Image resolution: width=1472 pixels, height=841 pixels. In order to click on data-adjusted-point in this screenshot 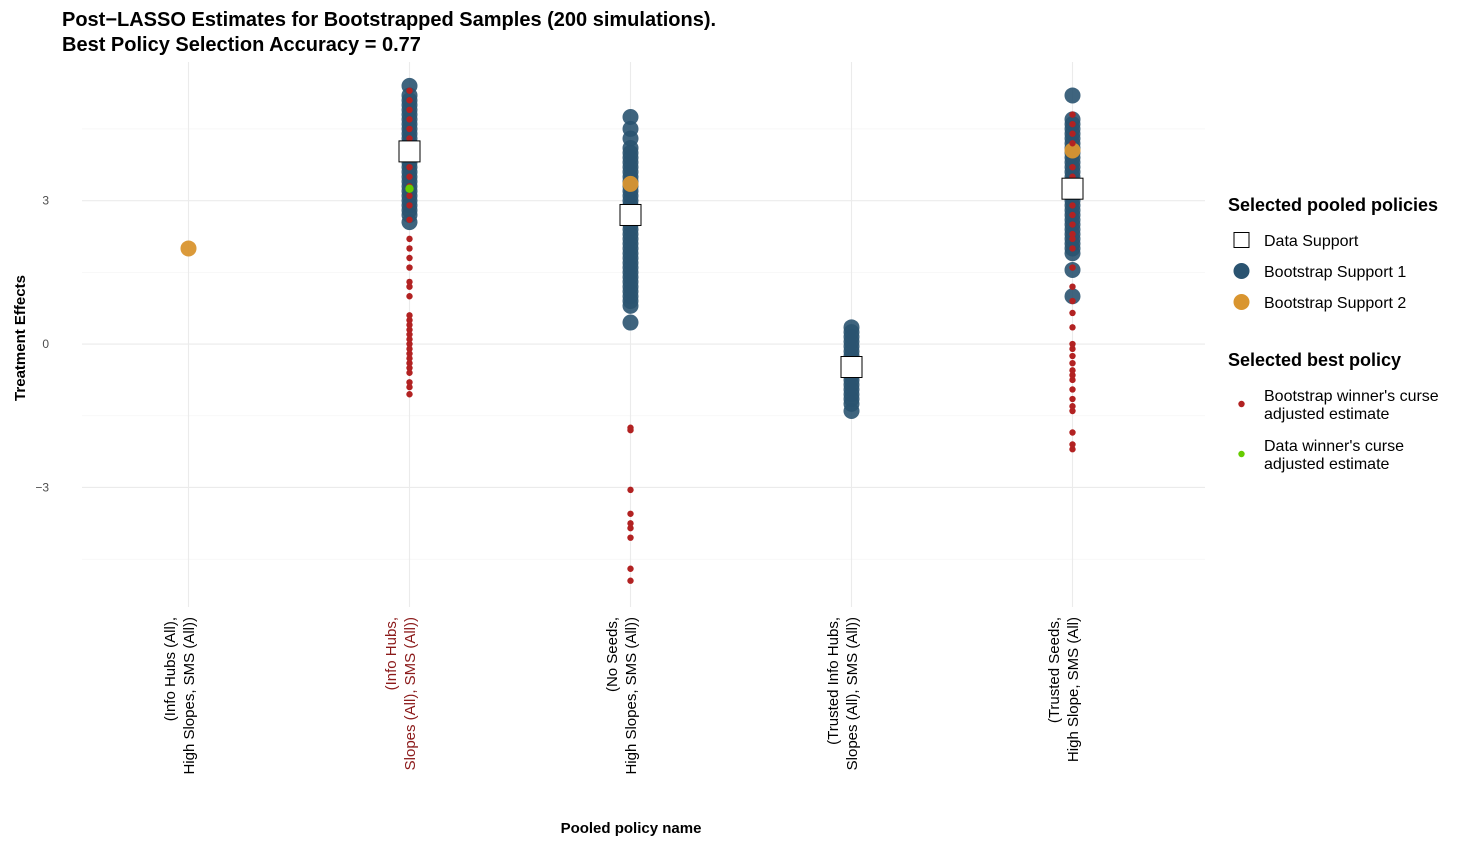, I will do `click(409, 188)`.